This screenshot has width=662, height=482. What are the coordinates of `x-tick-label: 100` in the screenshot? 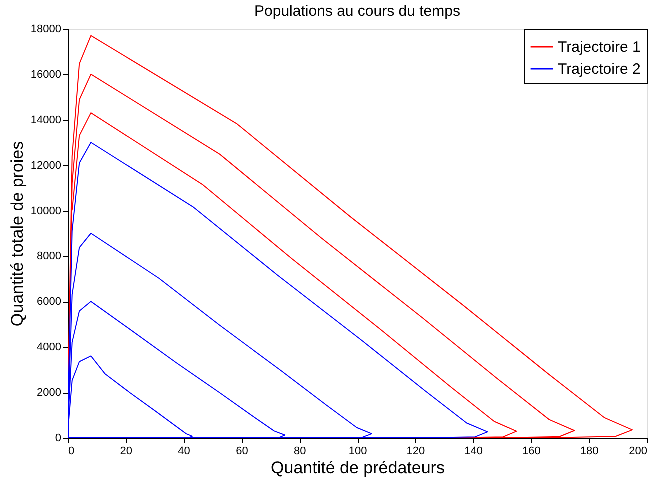 It's located at (358, 452).